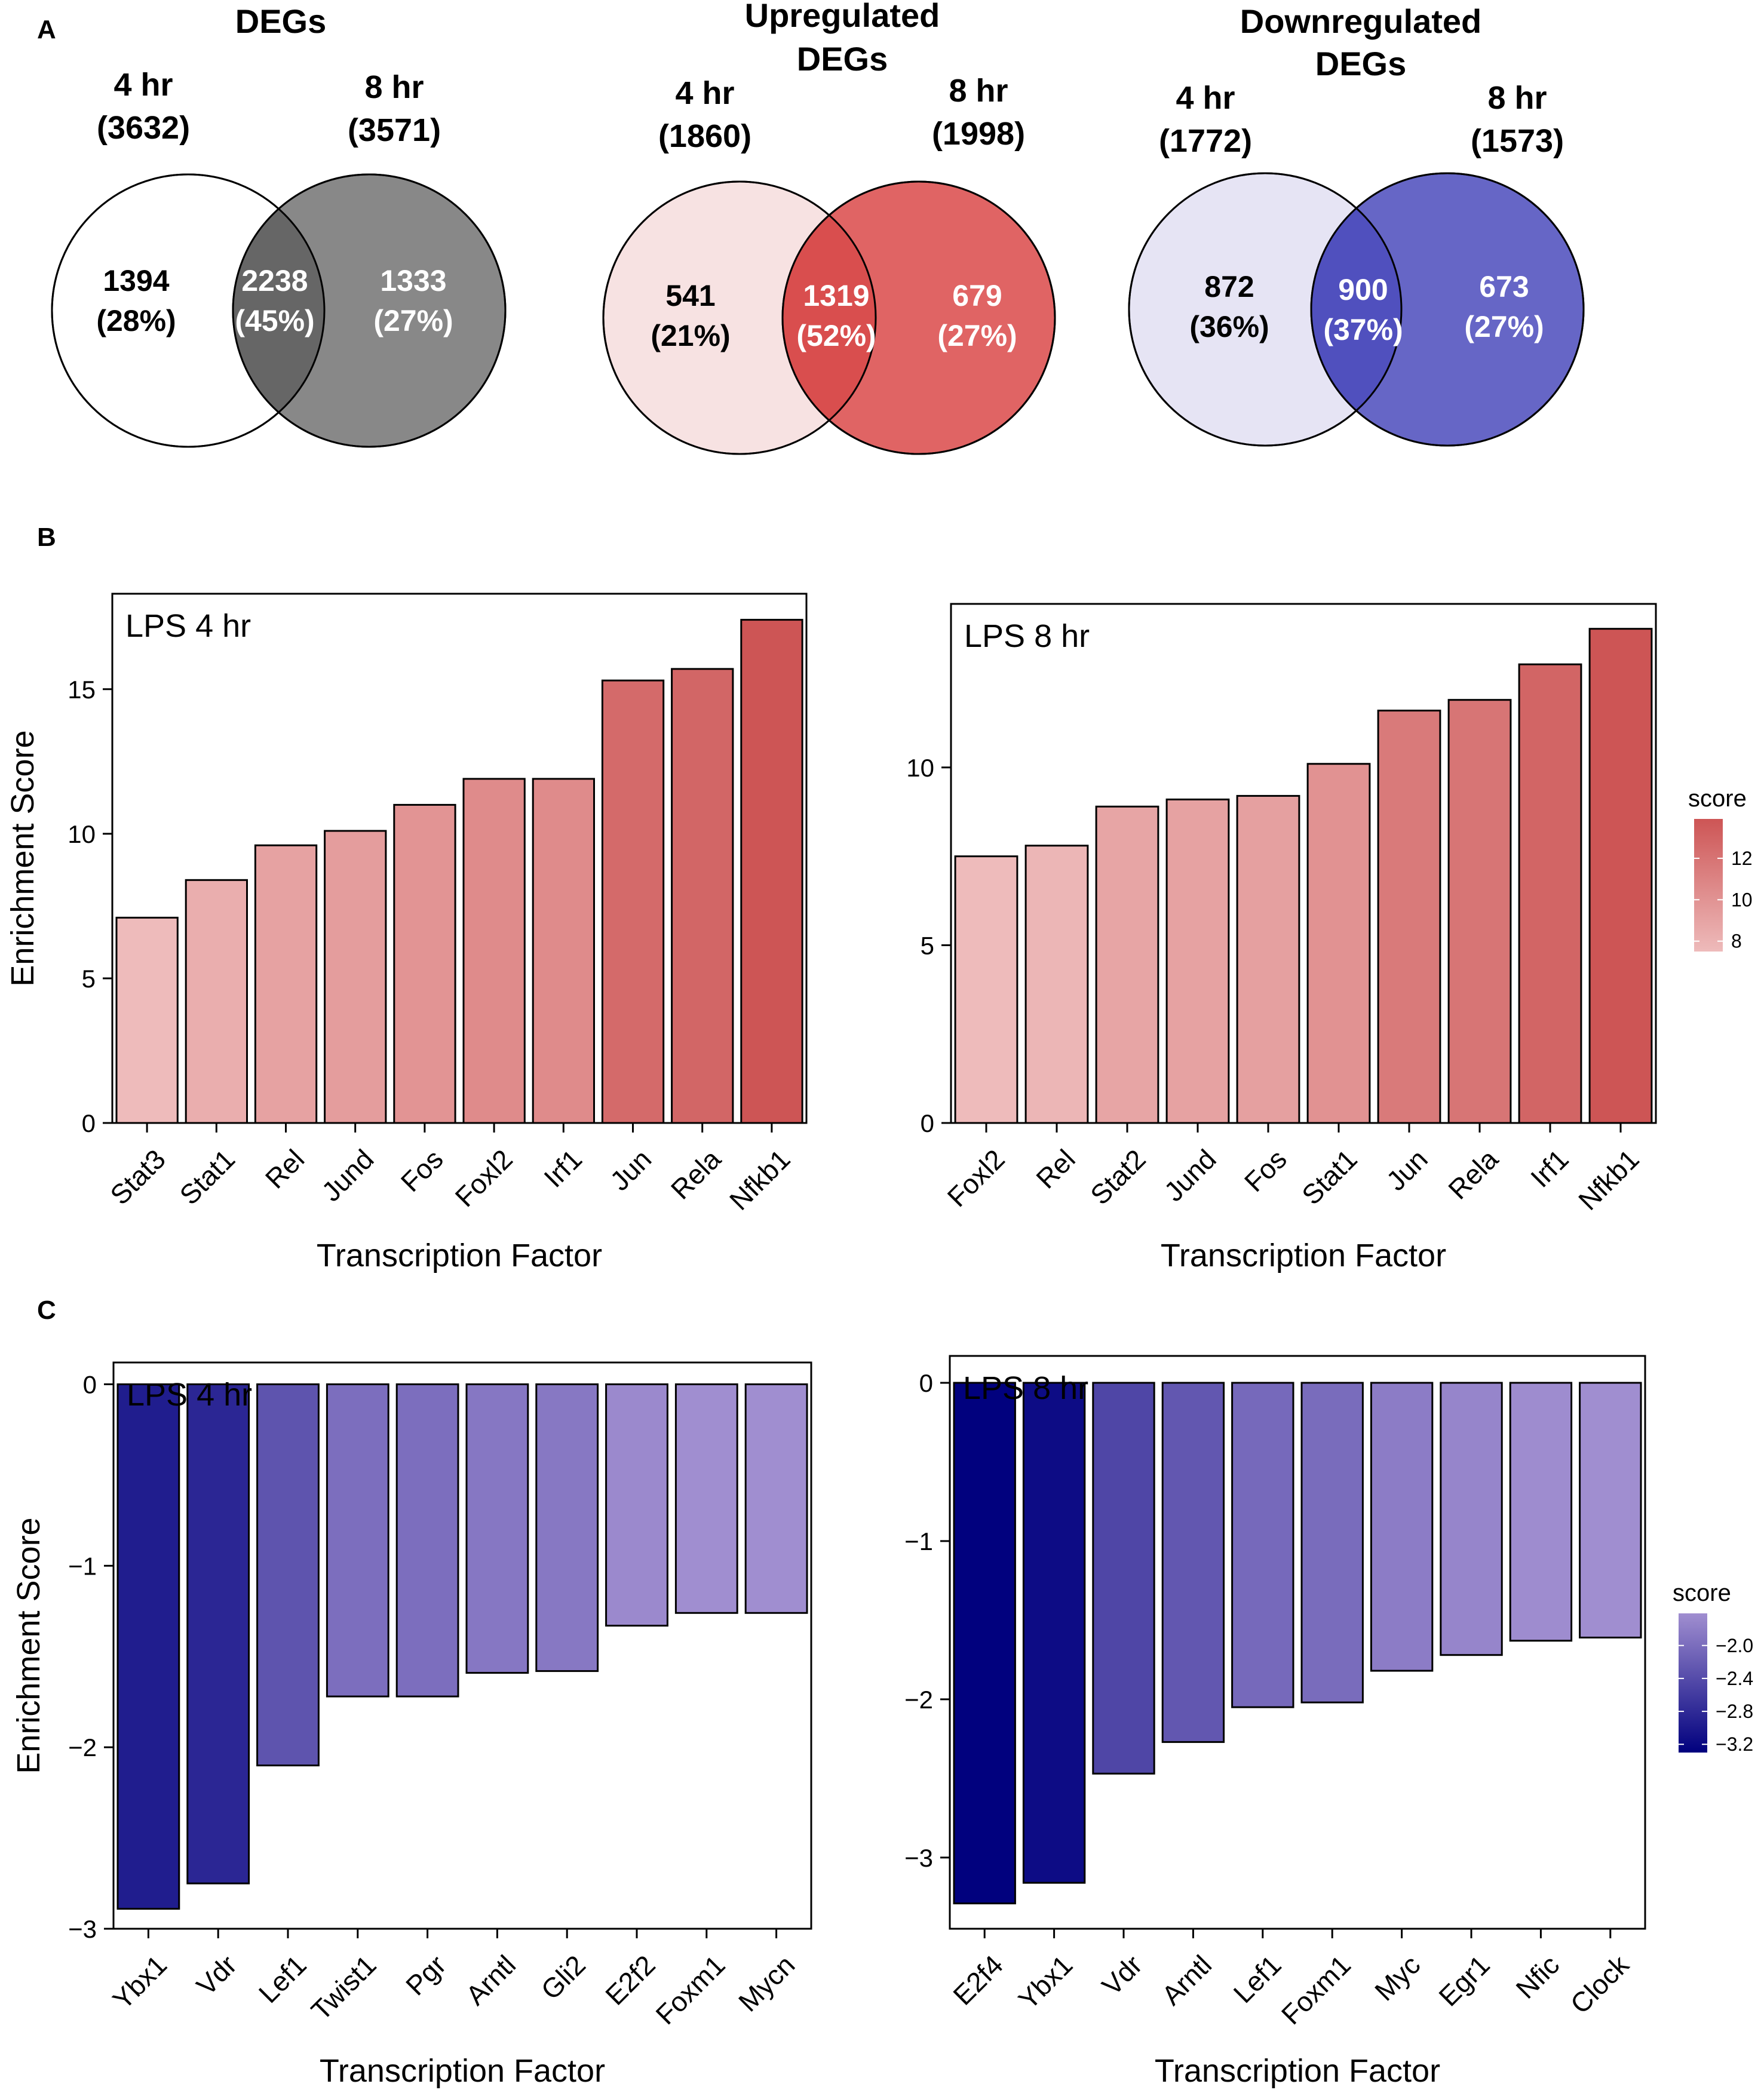  I want to click on legend-tick-label: −2.0, so click(1734, 1645).